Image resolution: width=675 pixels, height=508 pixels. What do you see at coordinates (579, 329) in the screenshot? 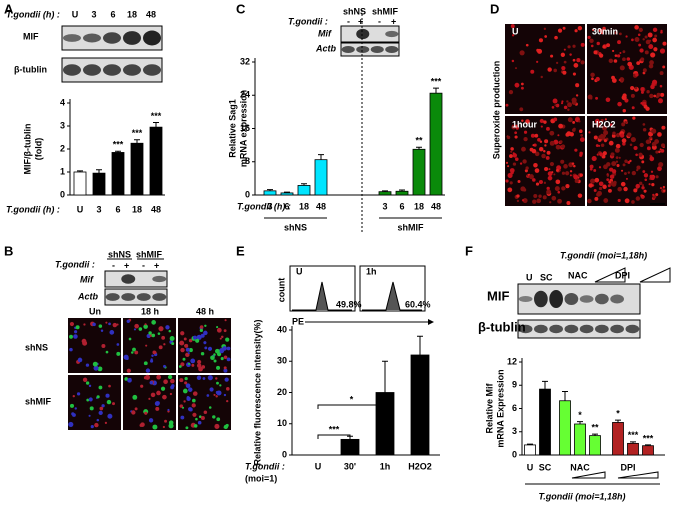
I see `blot-frame` at bounding box center [579, 329].